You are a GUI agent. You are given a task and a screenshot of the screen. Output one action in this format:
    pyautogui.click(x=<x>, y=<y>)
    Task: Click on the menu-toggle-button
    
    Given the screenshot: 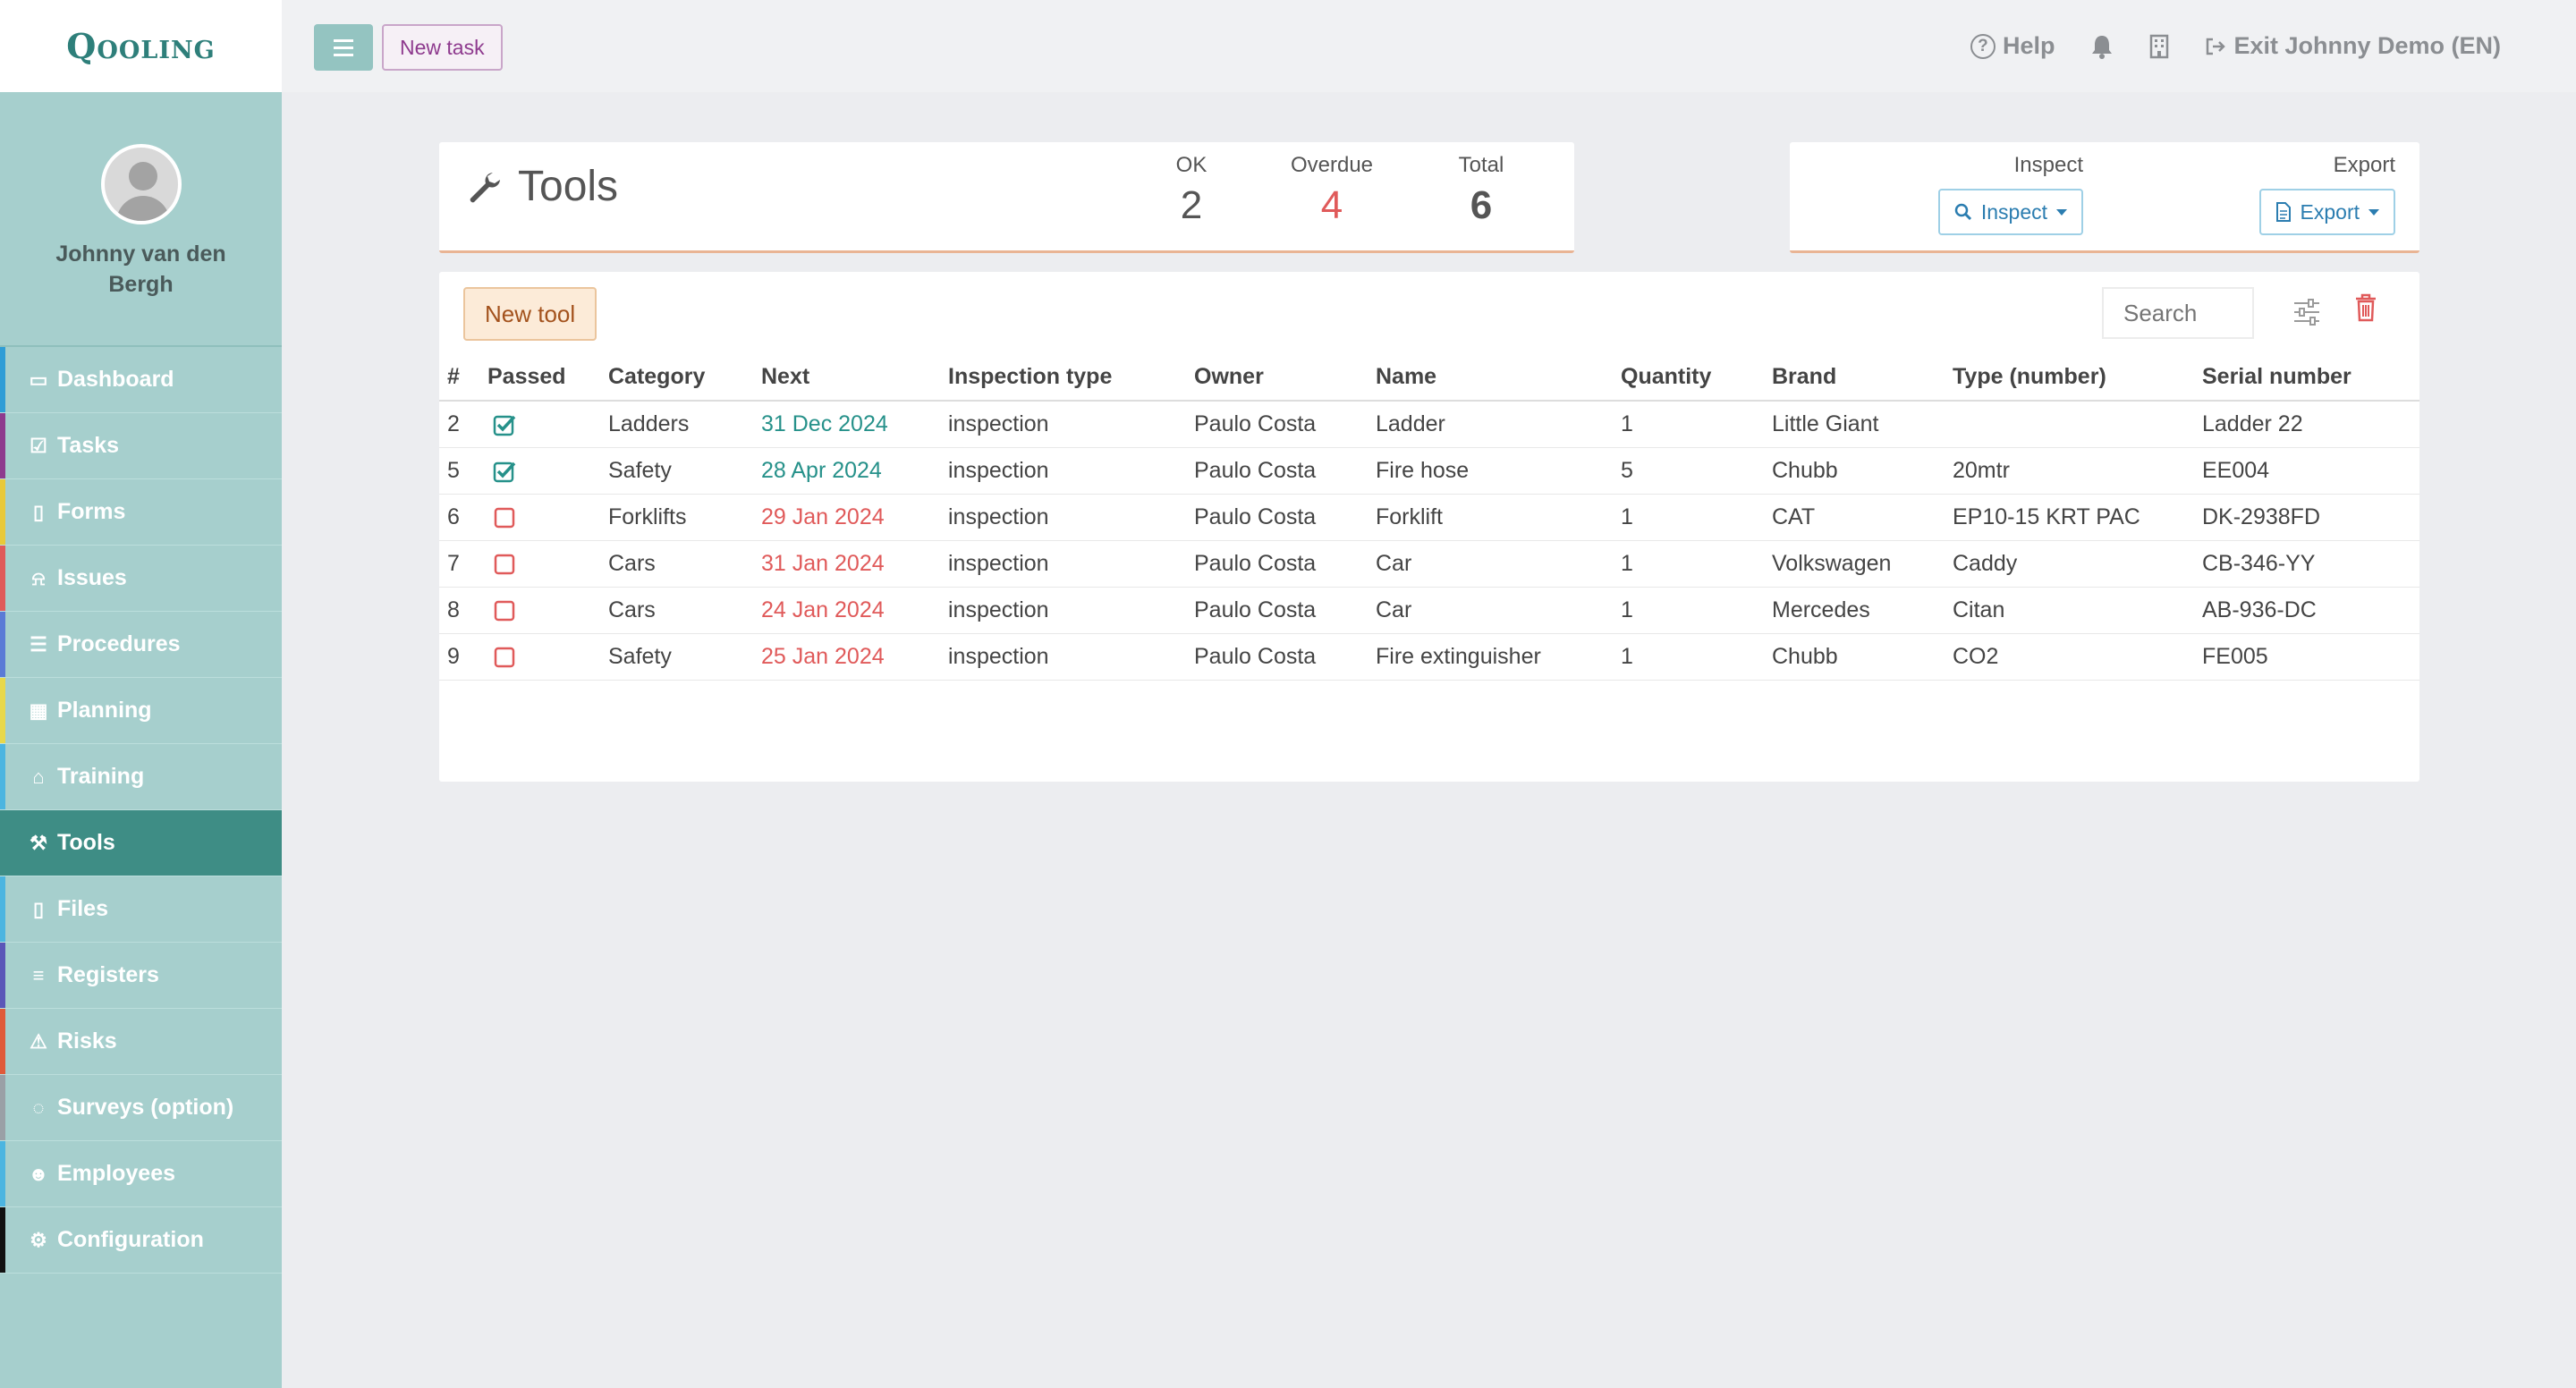 What is the action you would take?
    pyautogui.click(x=343, y=48)
    